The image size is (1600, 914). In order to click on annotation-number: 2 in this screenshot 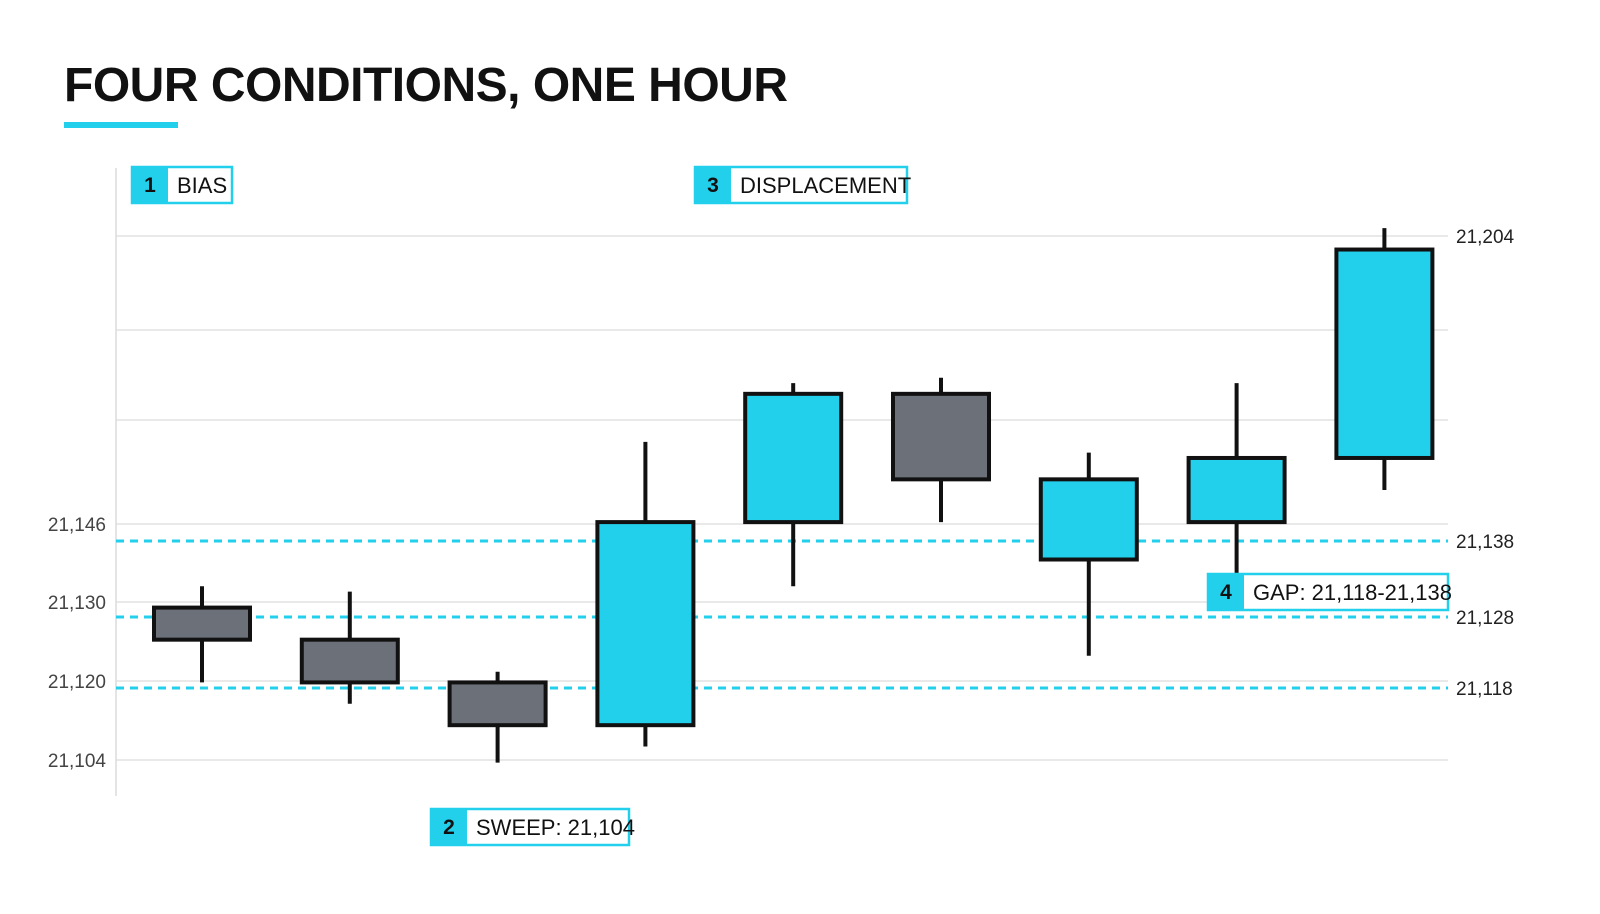, I will do `click(449, 827)`.